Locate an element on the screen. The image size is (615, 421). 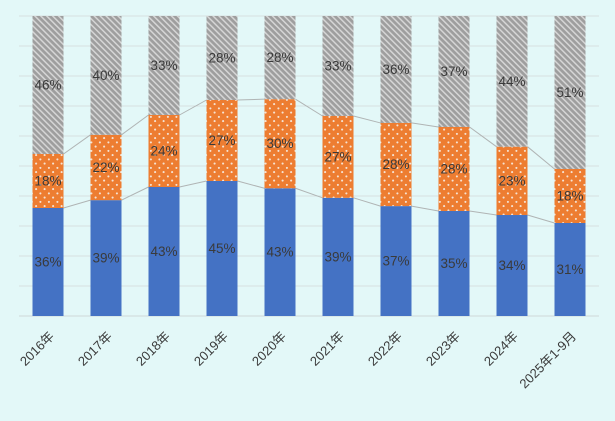
data-label: 31% is located at coordinates (569, 269).